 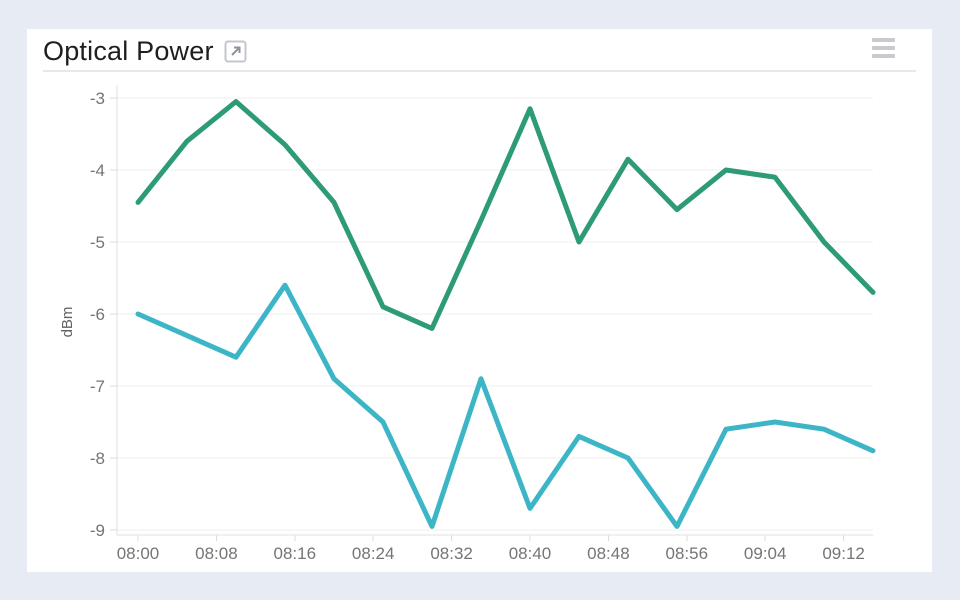 I want to click on panel-header: Optical Power, so click(x=479, y=50).